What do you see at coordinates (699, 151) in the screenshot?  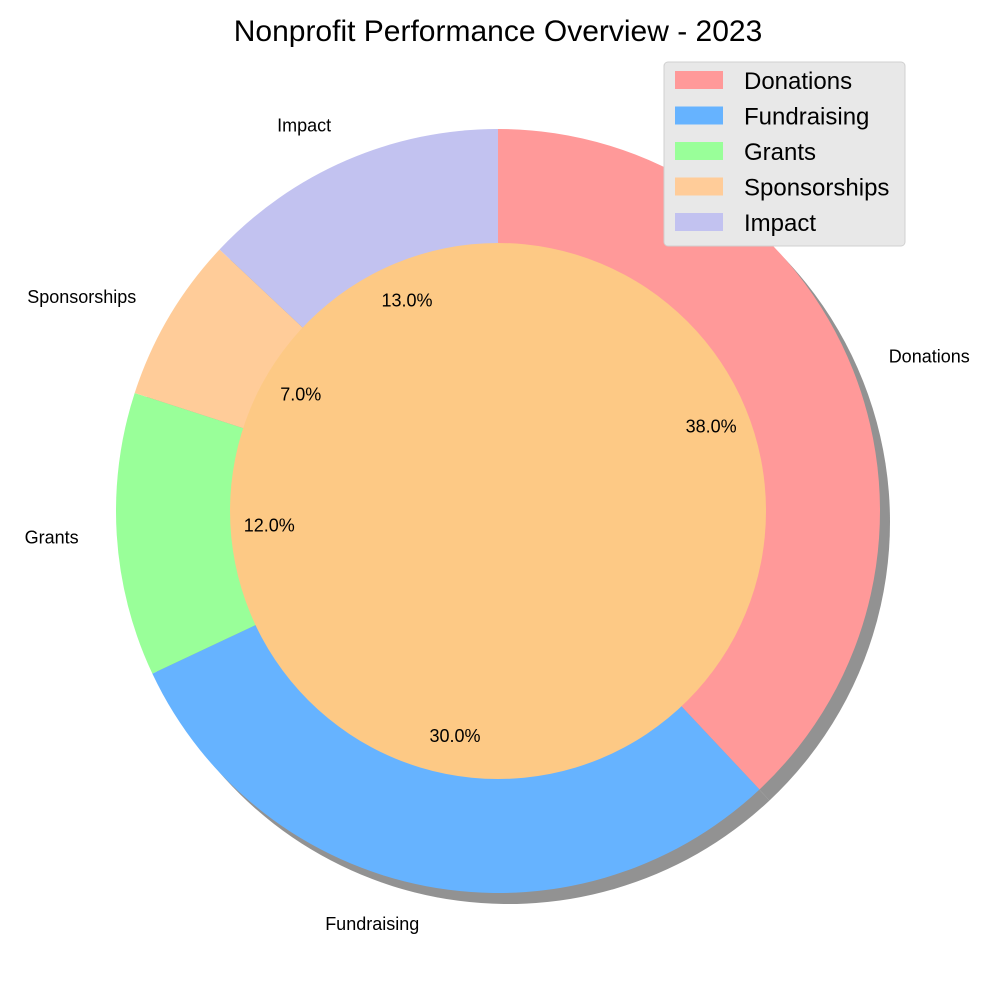 I see `legend-swatch-grants` at bounding box center [699, 151].